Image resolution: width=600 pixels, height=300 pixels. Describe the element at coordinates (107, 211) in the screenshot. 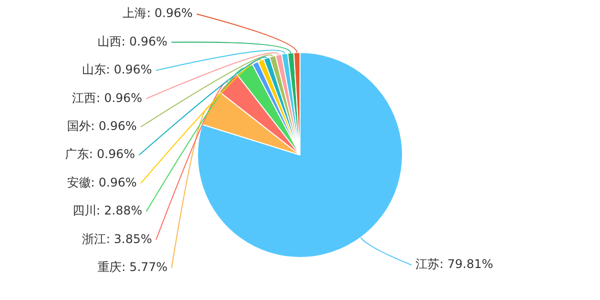

I see `slice-label: 四川: 2.88%` at that location.